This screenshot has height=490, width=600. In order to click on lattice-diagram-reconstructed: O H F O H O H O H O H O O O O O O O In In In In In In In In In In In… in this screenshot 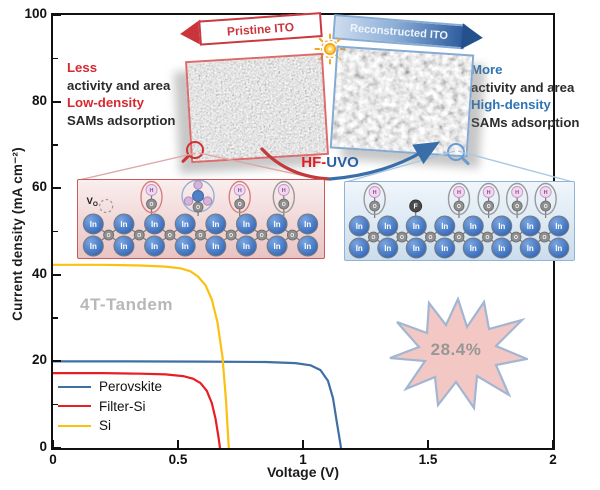, I will do `click(459, 221)`.